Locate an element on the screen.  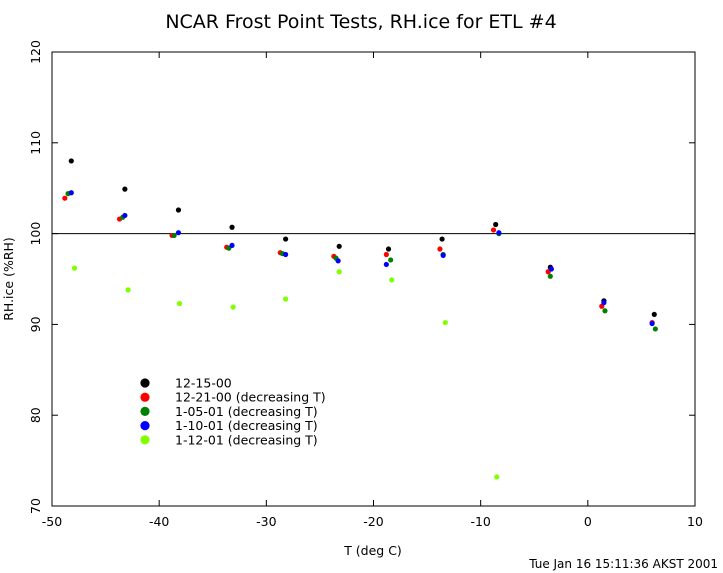
x-tick-label: -10 is located at coordinates (480, 521).